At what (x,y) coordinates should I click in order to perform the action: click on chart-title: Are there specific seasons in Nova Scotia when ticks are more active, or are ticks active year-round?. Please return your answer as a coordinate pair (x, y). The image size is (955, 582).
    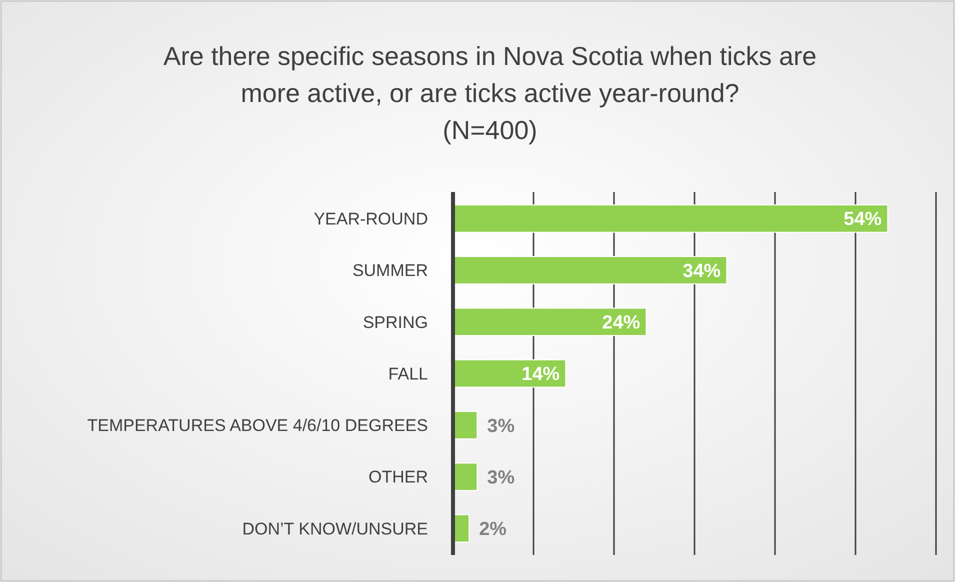
    Looking at the image, I should click on (490, 74).